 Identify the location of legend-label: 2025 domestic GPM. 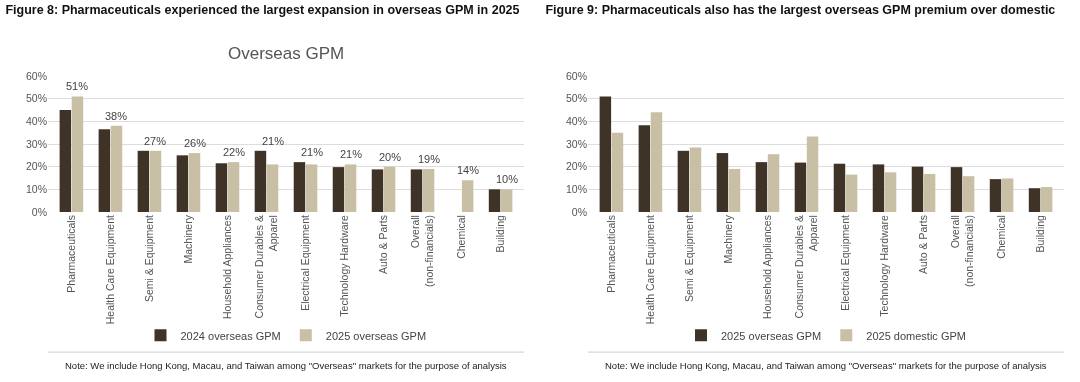
(916, 335).